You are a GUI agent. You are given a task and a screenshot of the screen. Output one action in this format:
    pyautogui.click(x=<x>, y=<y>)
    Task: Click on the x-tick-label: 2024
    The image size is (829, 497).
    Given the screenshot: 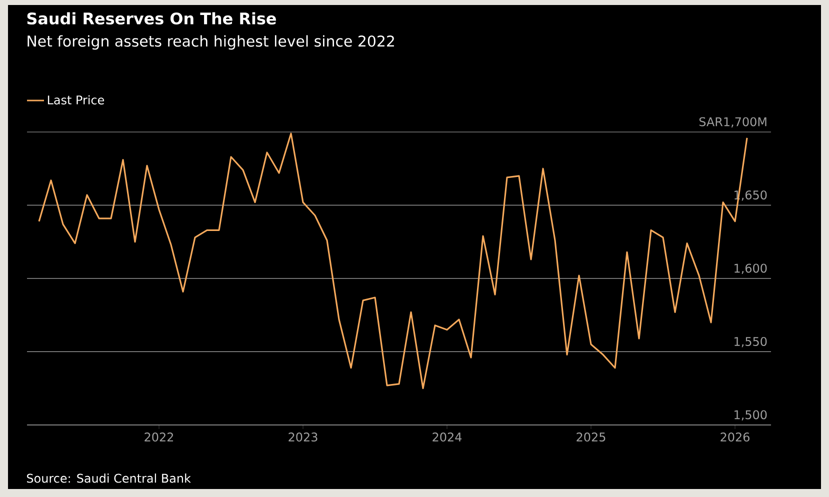 What is the action you would take?
    pyautogui.click(x=447, y=437)
    